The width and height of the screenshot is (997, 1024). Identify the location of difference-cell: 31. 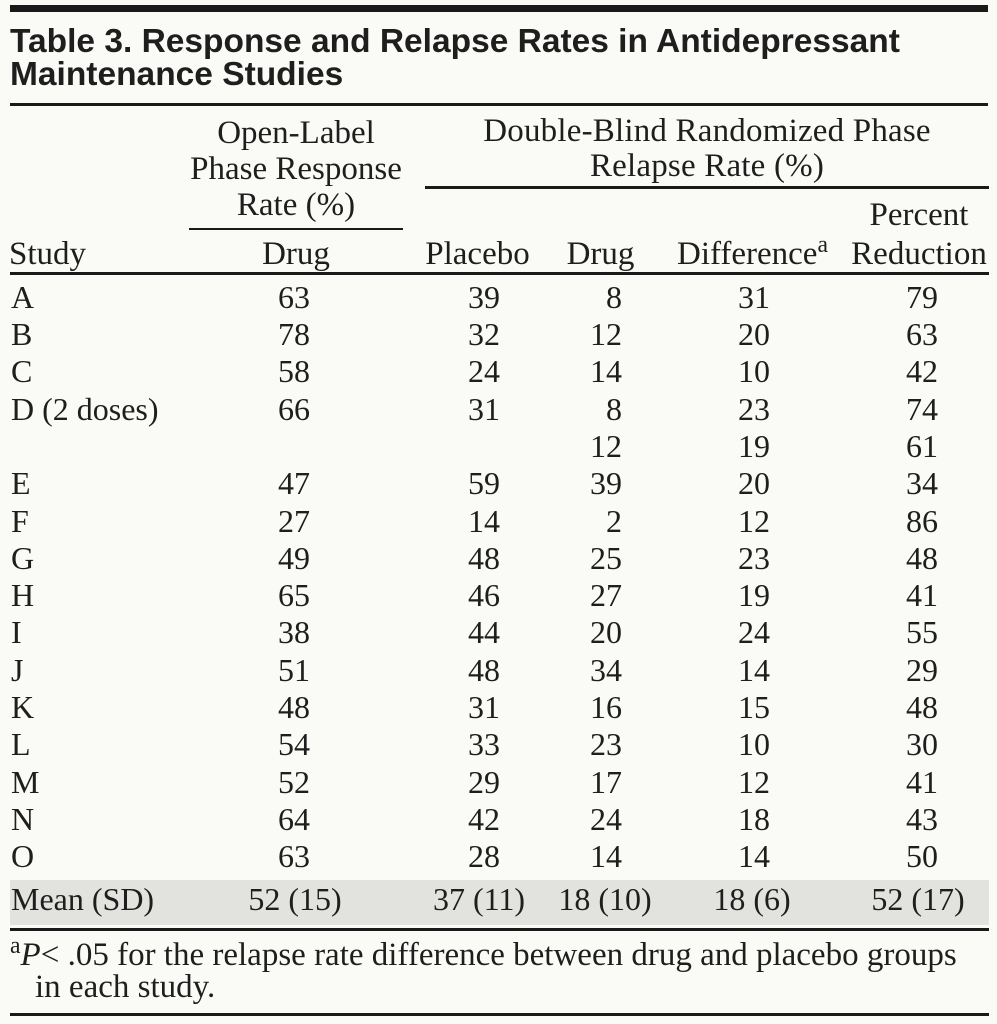
(754, 296).